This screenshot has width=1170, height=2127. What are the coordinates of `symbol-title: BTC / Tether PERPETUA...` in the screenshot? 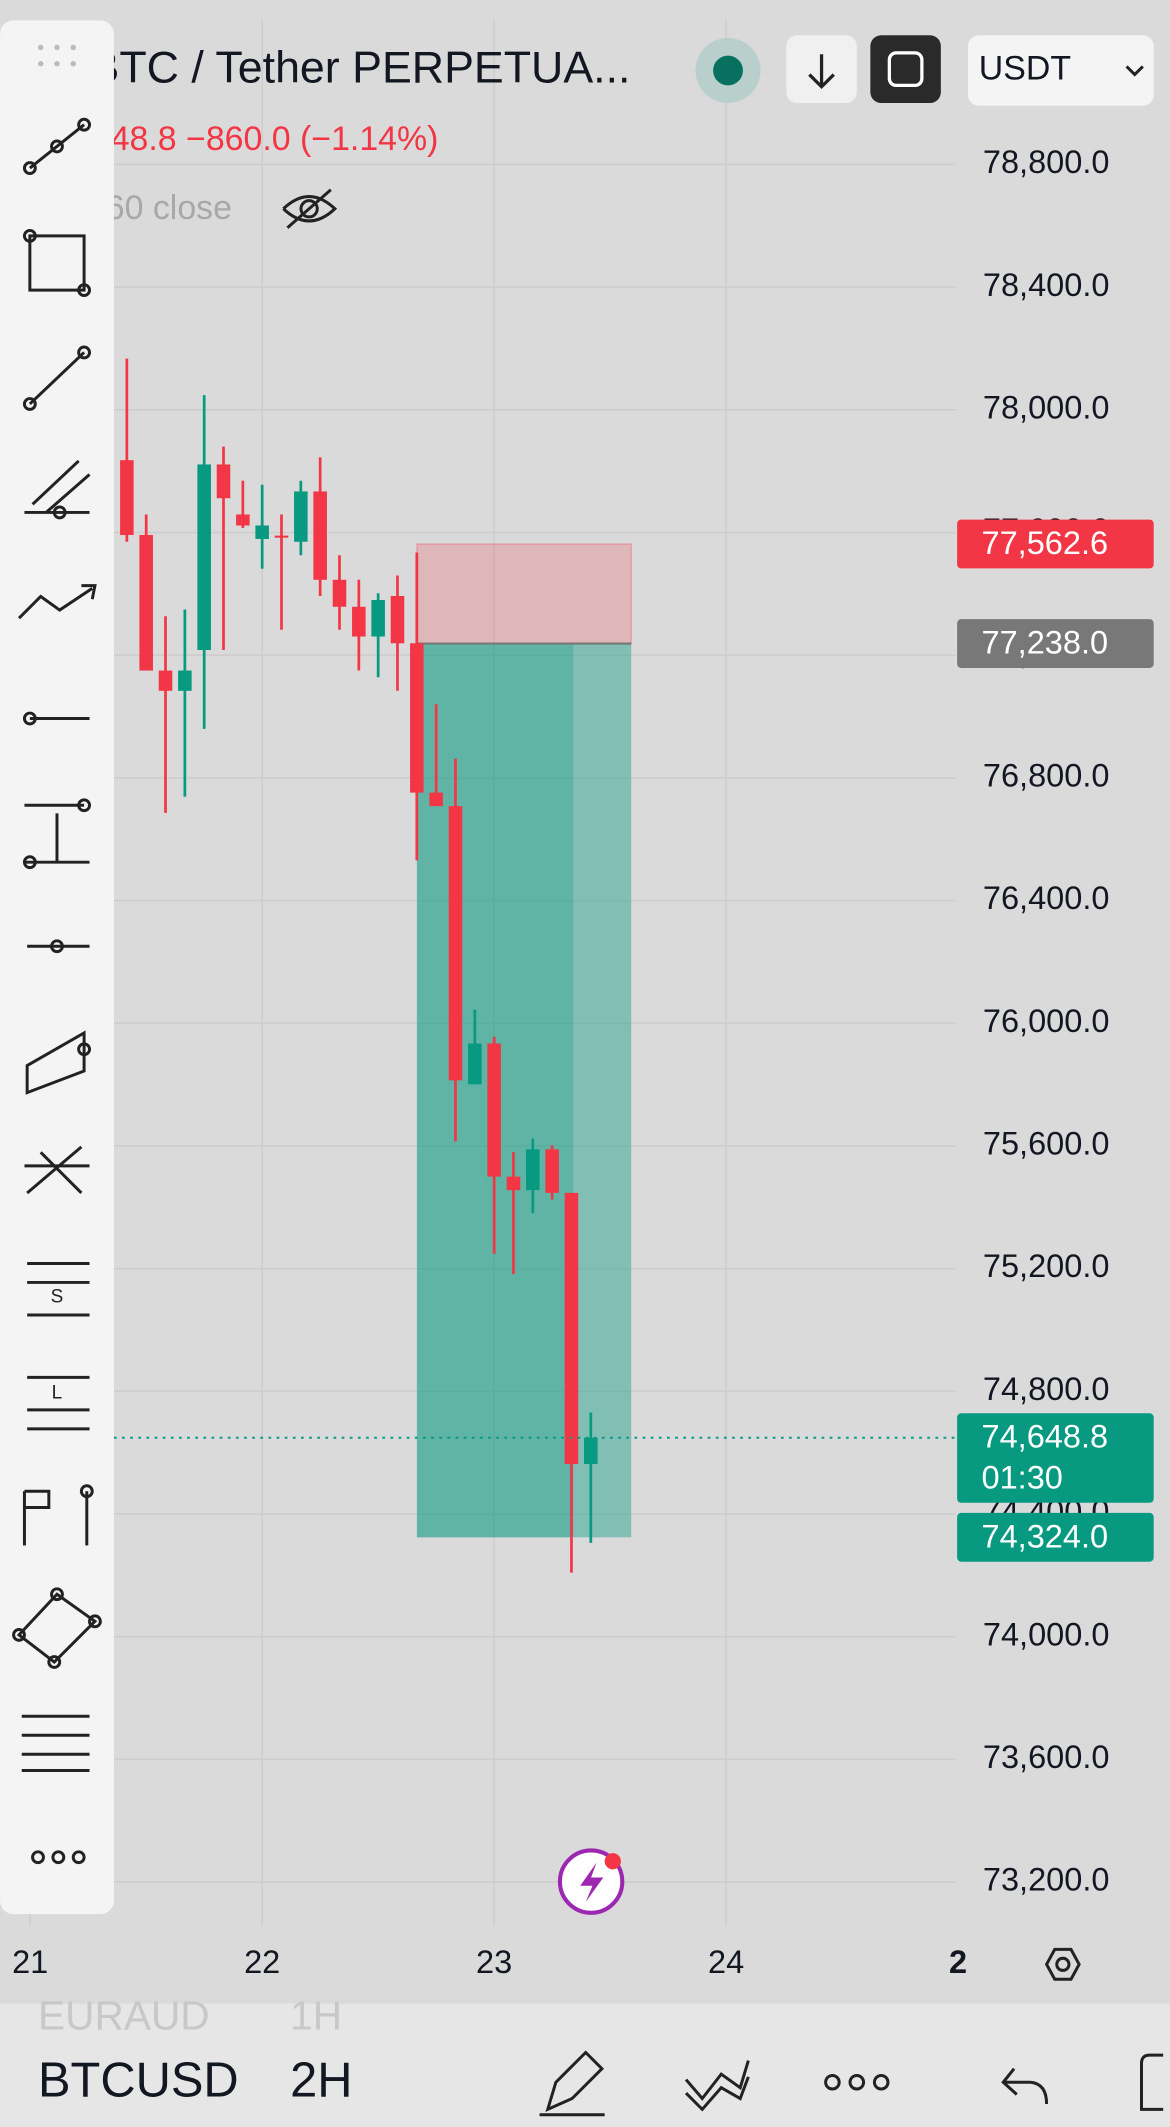 It's located at (360, 67).